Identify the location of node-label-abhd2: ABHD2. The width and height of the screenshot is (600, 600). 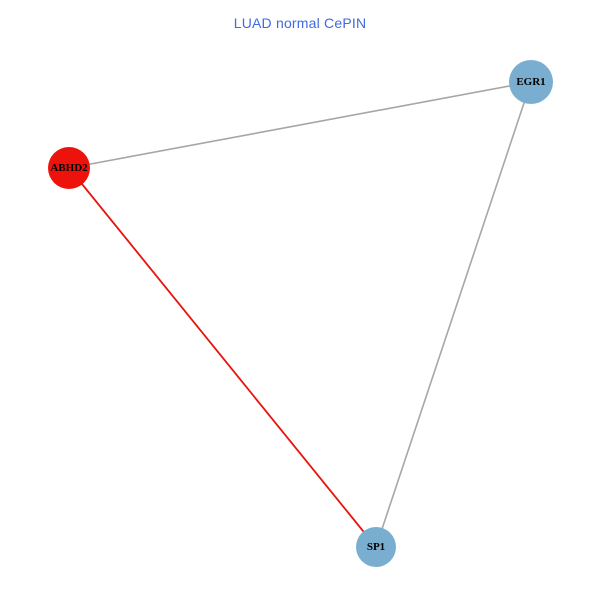
(69, 168).